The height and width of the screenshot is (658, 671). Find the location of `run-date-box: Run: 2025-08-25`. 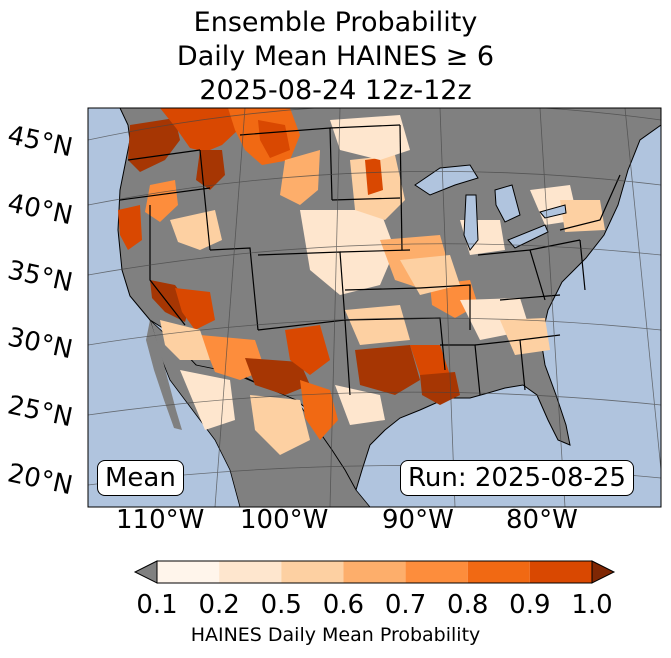

run-date-box: Run: 2025-08-25 is located at coordinates (517, 478).